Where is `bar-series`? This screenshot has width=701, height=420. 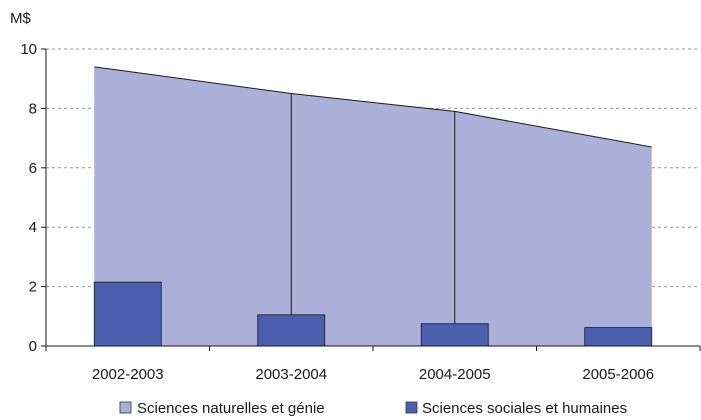 bar-series is located at coordinates (373, 314).